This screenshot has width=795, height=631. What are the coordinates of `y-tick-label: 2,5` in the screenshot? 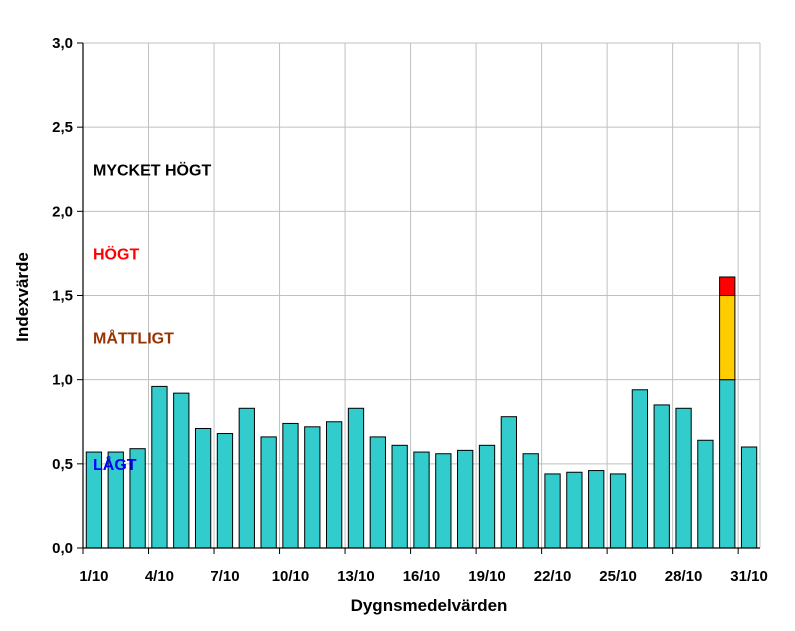 It's located at (62, 127).